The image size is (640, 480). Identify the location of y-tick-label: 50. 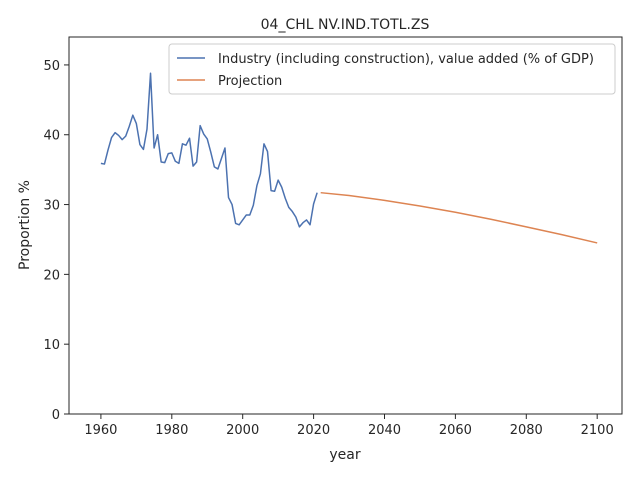
(51, 66).